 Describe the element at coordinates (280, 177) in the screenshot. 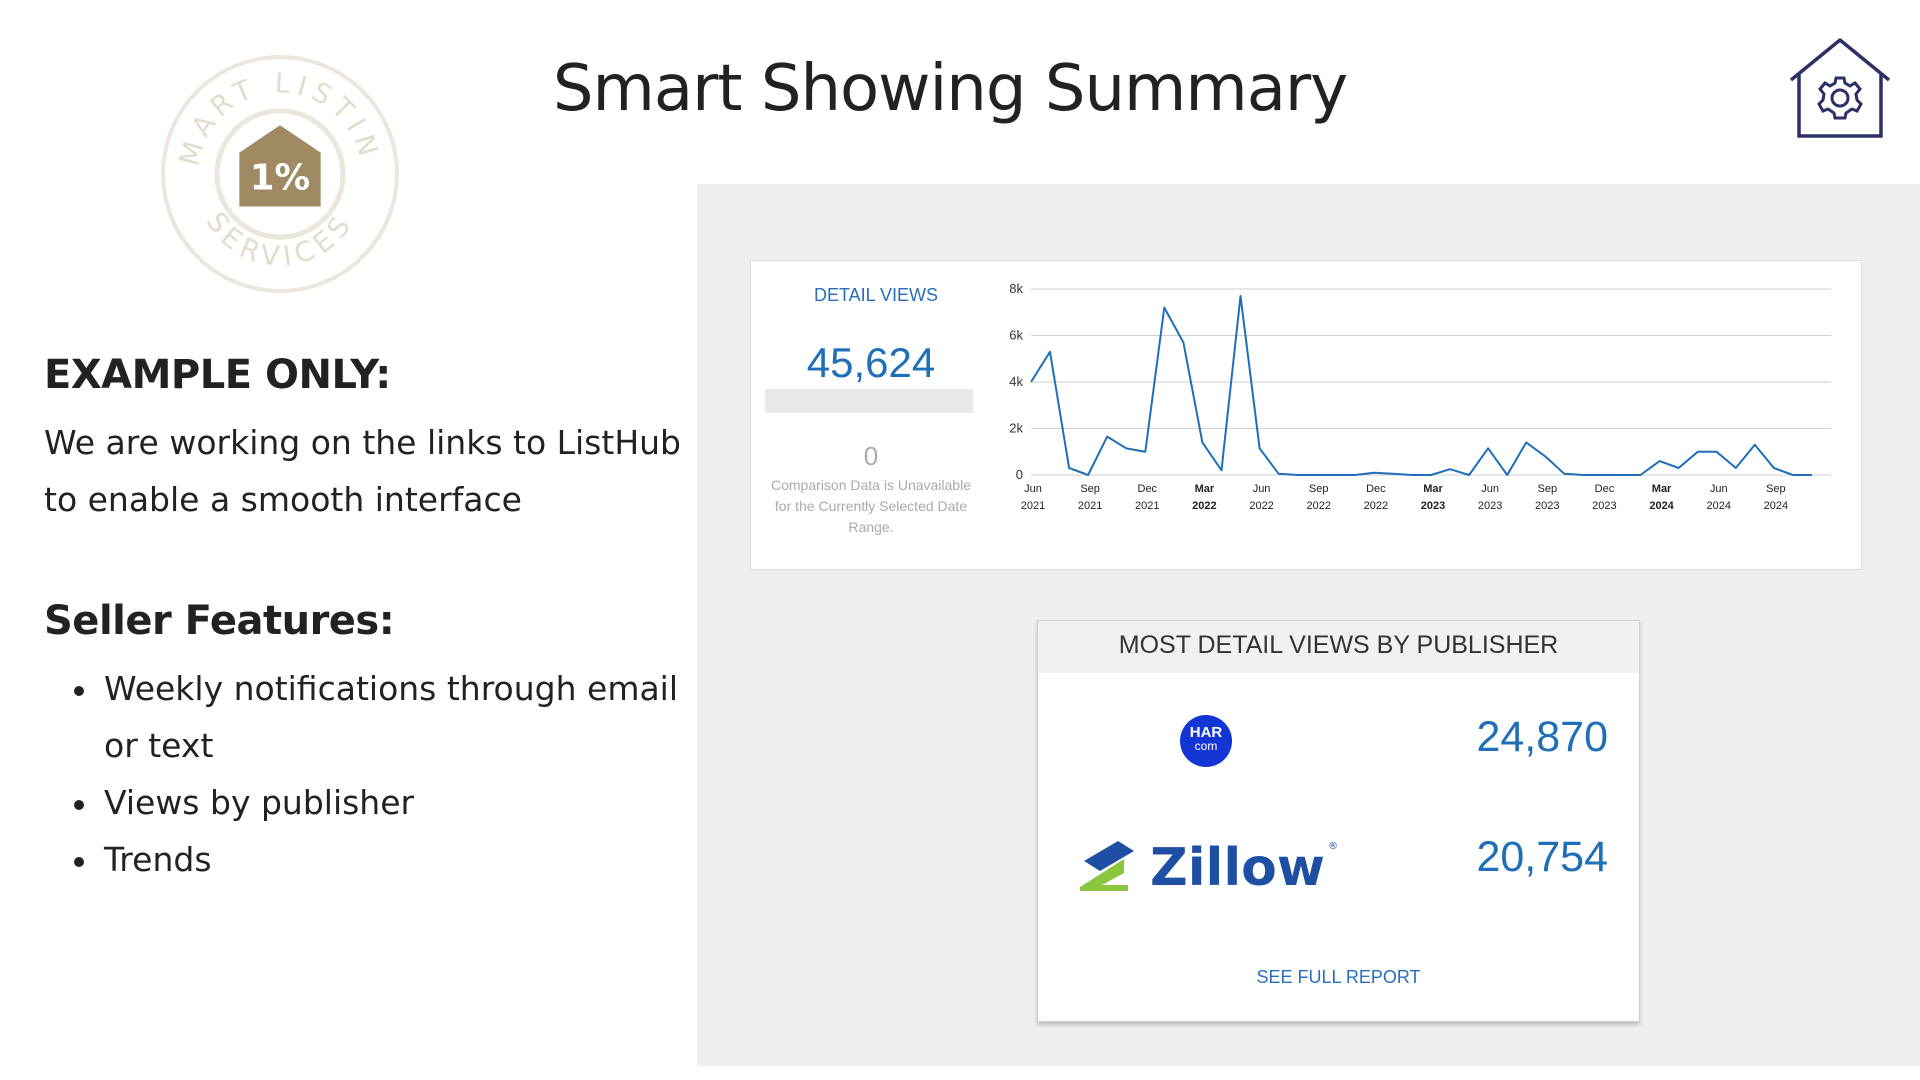

I see `logo-center-text: 1%` at that location.